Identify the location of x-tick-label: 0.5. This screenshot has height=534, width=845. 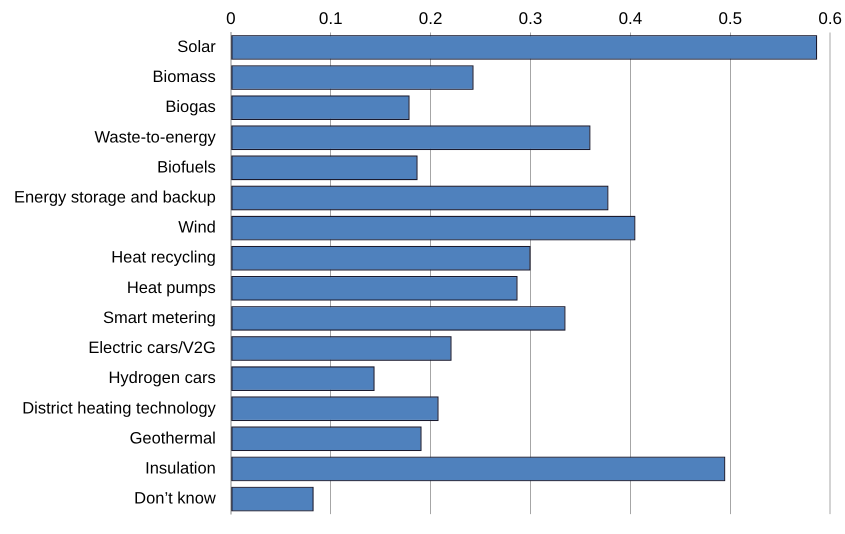
(730, 18).